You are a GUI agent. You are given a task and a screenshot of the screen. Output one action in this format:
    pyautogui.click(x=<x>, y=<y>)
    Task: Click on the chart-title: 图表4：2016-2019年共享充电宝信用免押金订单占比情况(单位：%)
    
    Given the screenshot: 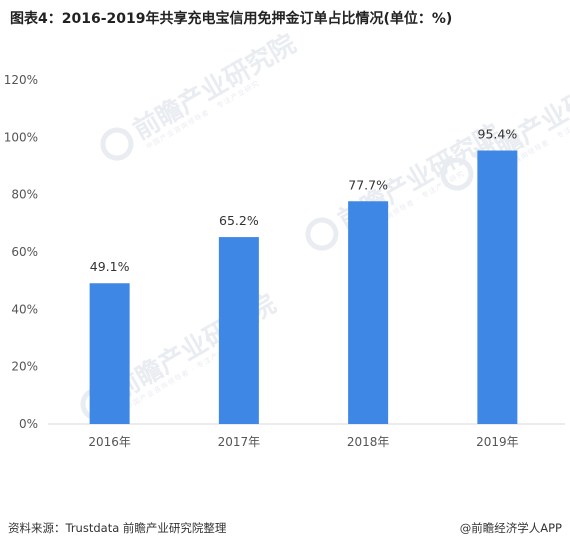 What is the action you would take?
    pyautogui.click(x=231, y=19)
    